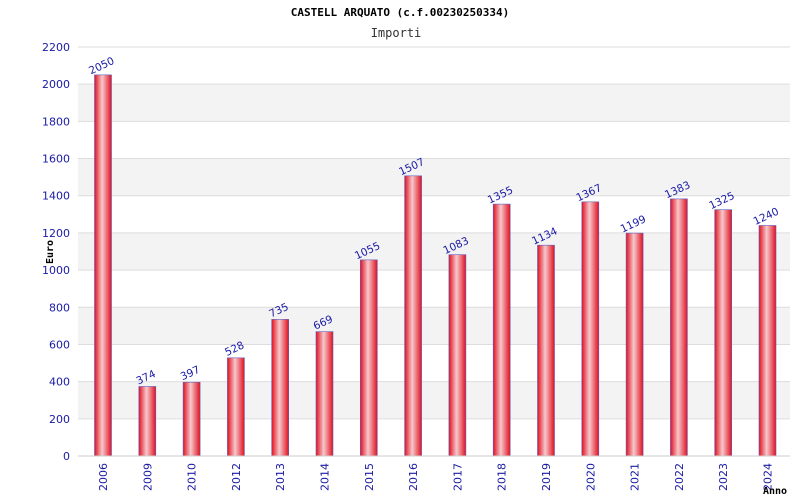 The height and width of the screenshot is (500, 800). What do you see at coordinates (56, 159) in the screenshot?
I see `y-tick-label: 1600` at bounding box center [56, 159].